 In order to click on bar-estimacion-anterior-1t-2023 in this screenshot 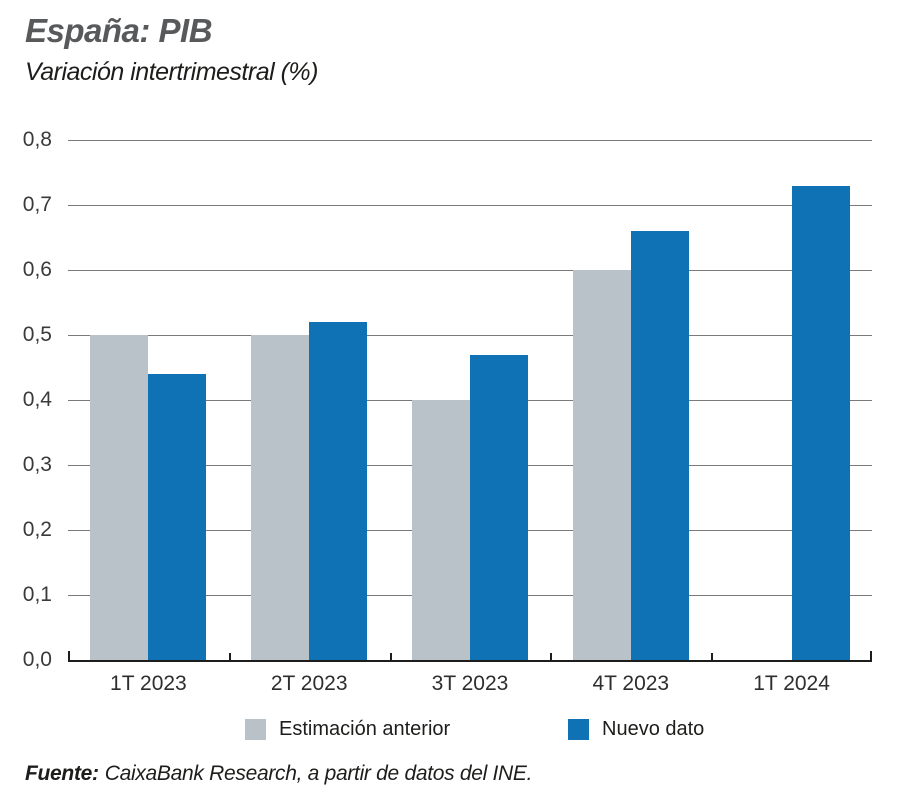, I will do `click(119, 497)`.